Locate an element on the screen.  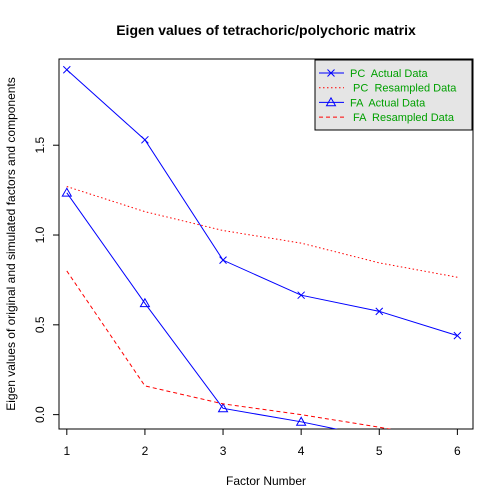
x-tick-label: 5 is located at coordinates (379, 451).